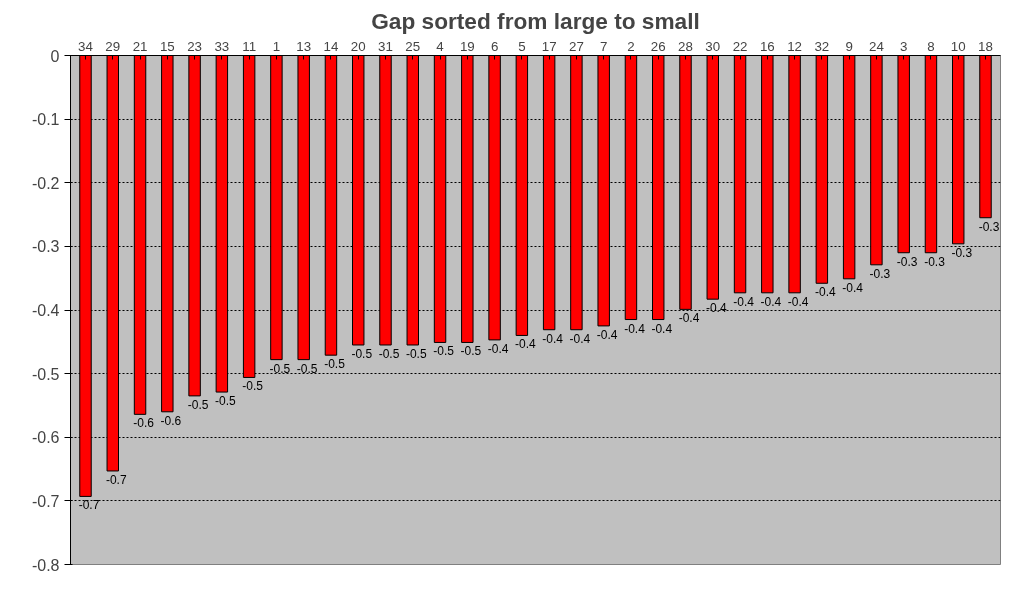 This screenshot has width=1023, height=602. I want to click on y-tick-label: -0.6, so click(45, 438).